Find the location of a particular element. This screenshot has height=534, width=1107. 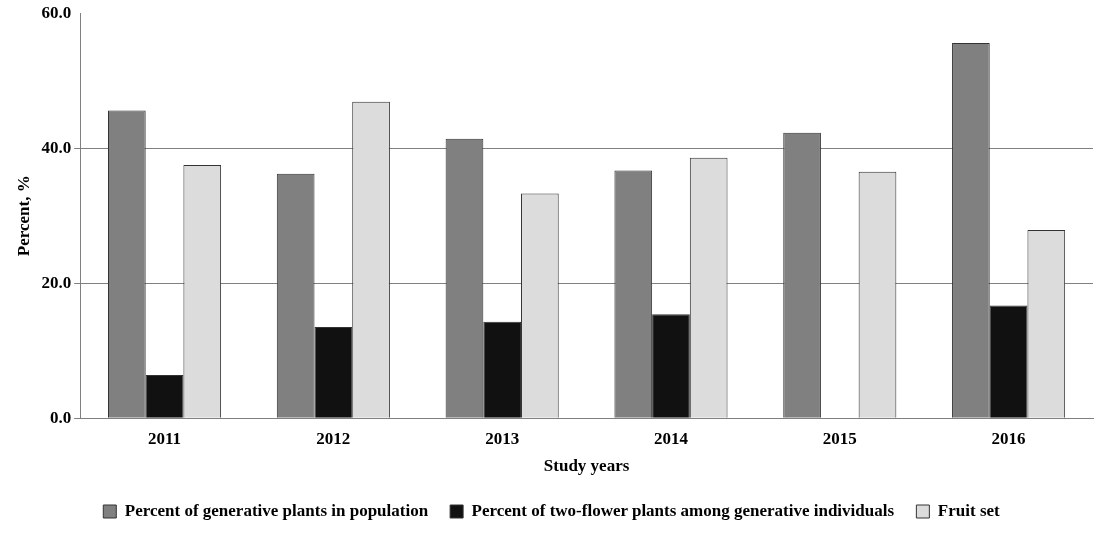

legend-label: Percent of two-flower plants among generative individuals is located at coordinates (683, 510).